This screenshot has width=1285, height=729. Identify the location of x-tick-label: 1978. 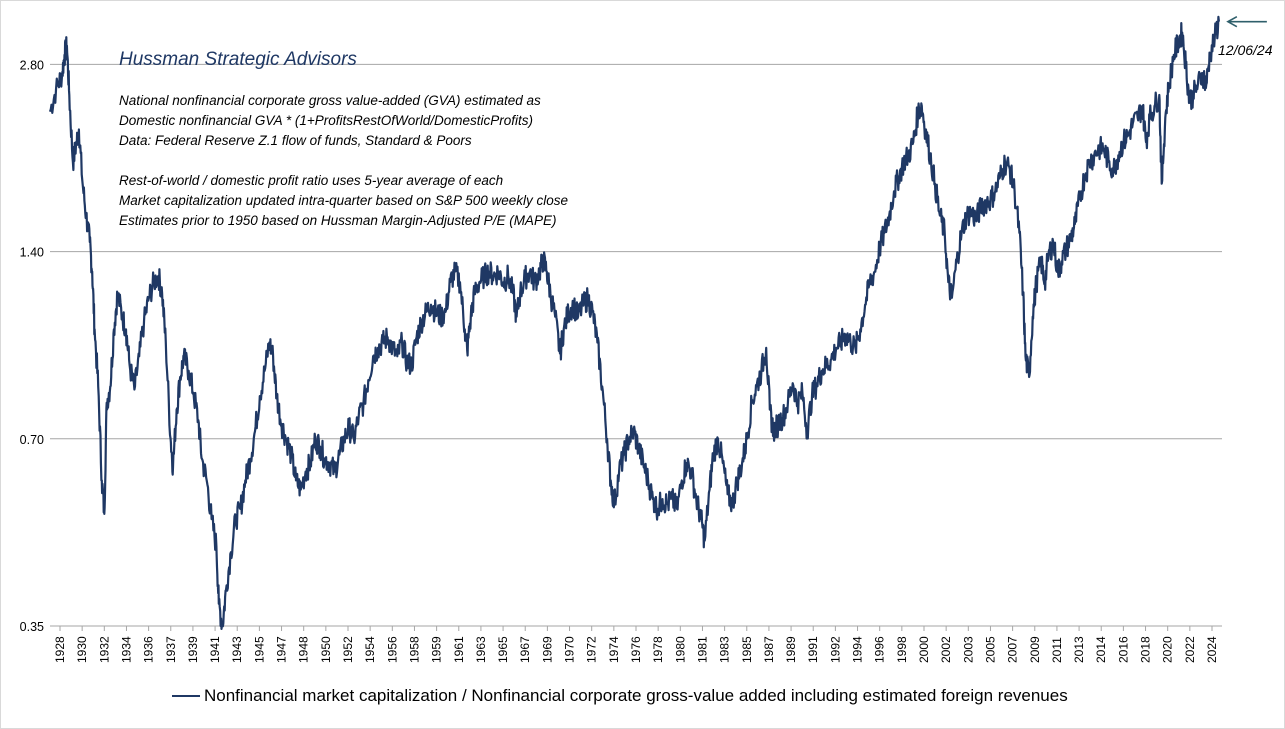
(658, 649).